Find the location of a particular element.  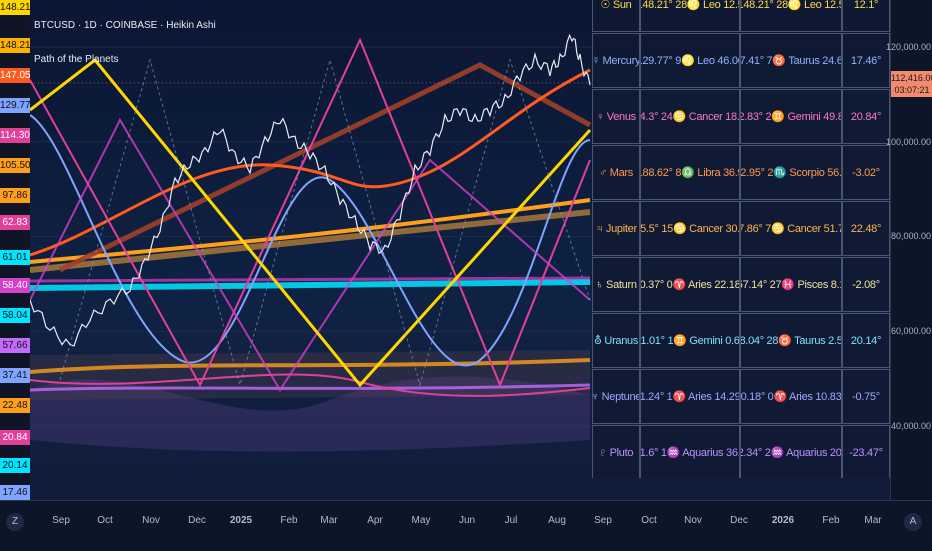

y-tick-label: 80,000.00 is located at coordinates (910, 236).